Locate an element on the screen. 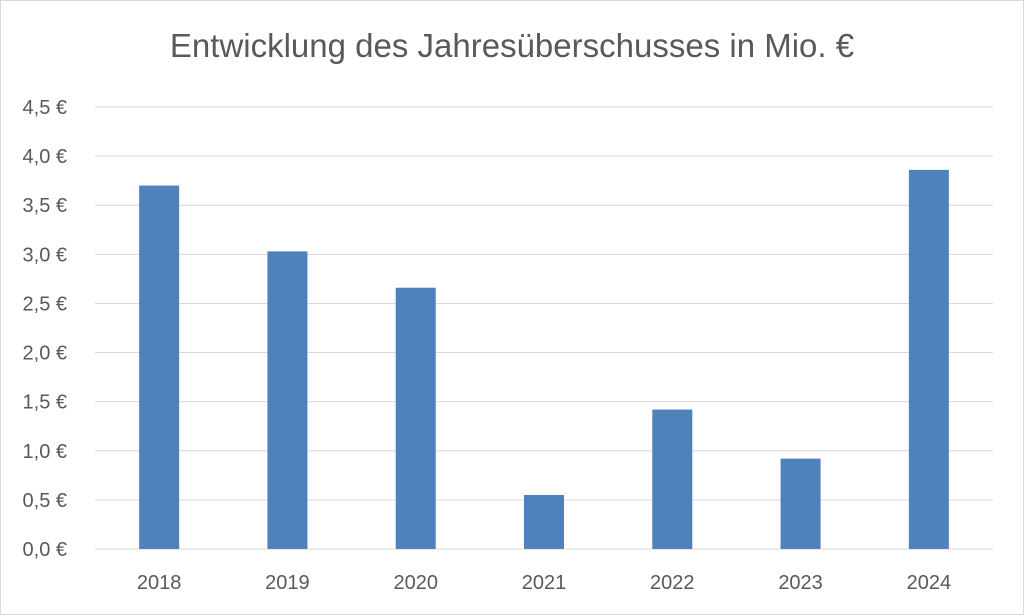 This screenshot has height=616, width=1024. x-tick-label: 2022 is located at coordinates (672, 583).